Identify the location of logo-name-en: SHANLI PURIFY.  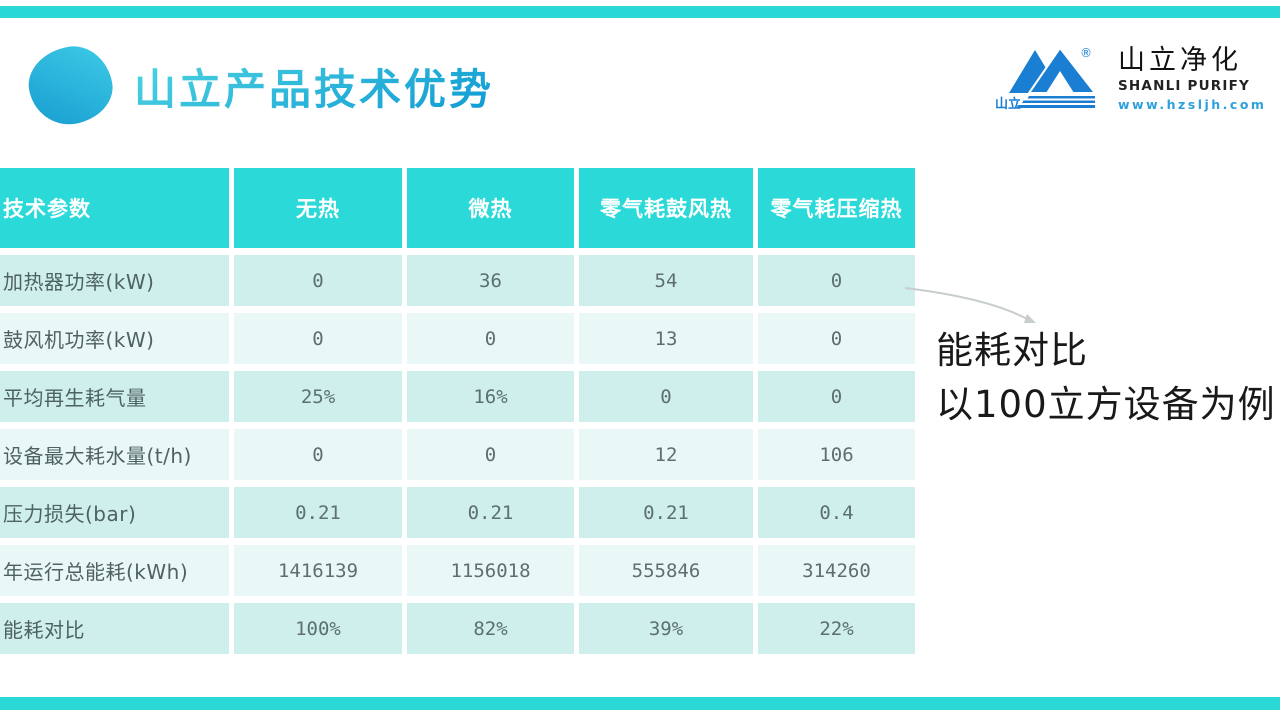
(1184, 86).